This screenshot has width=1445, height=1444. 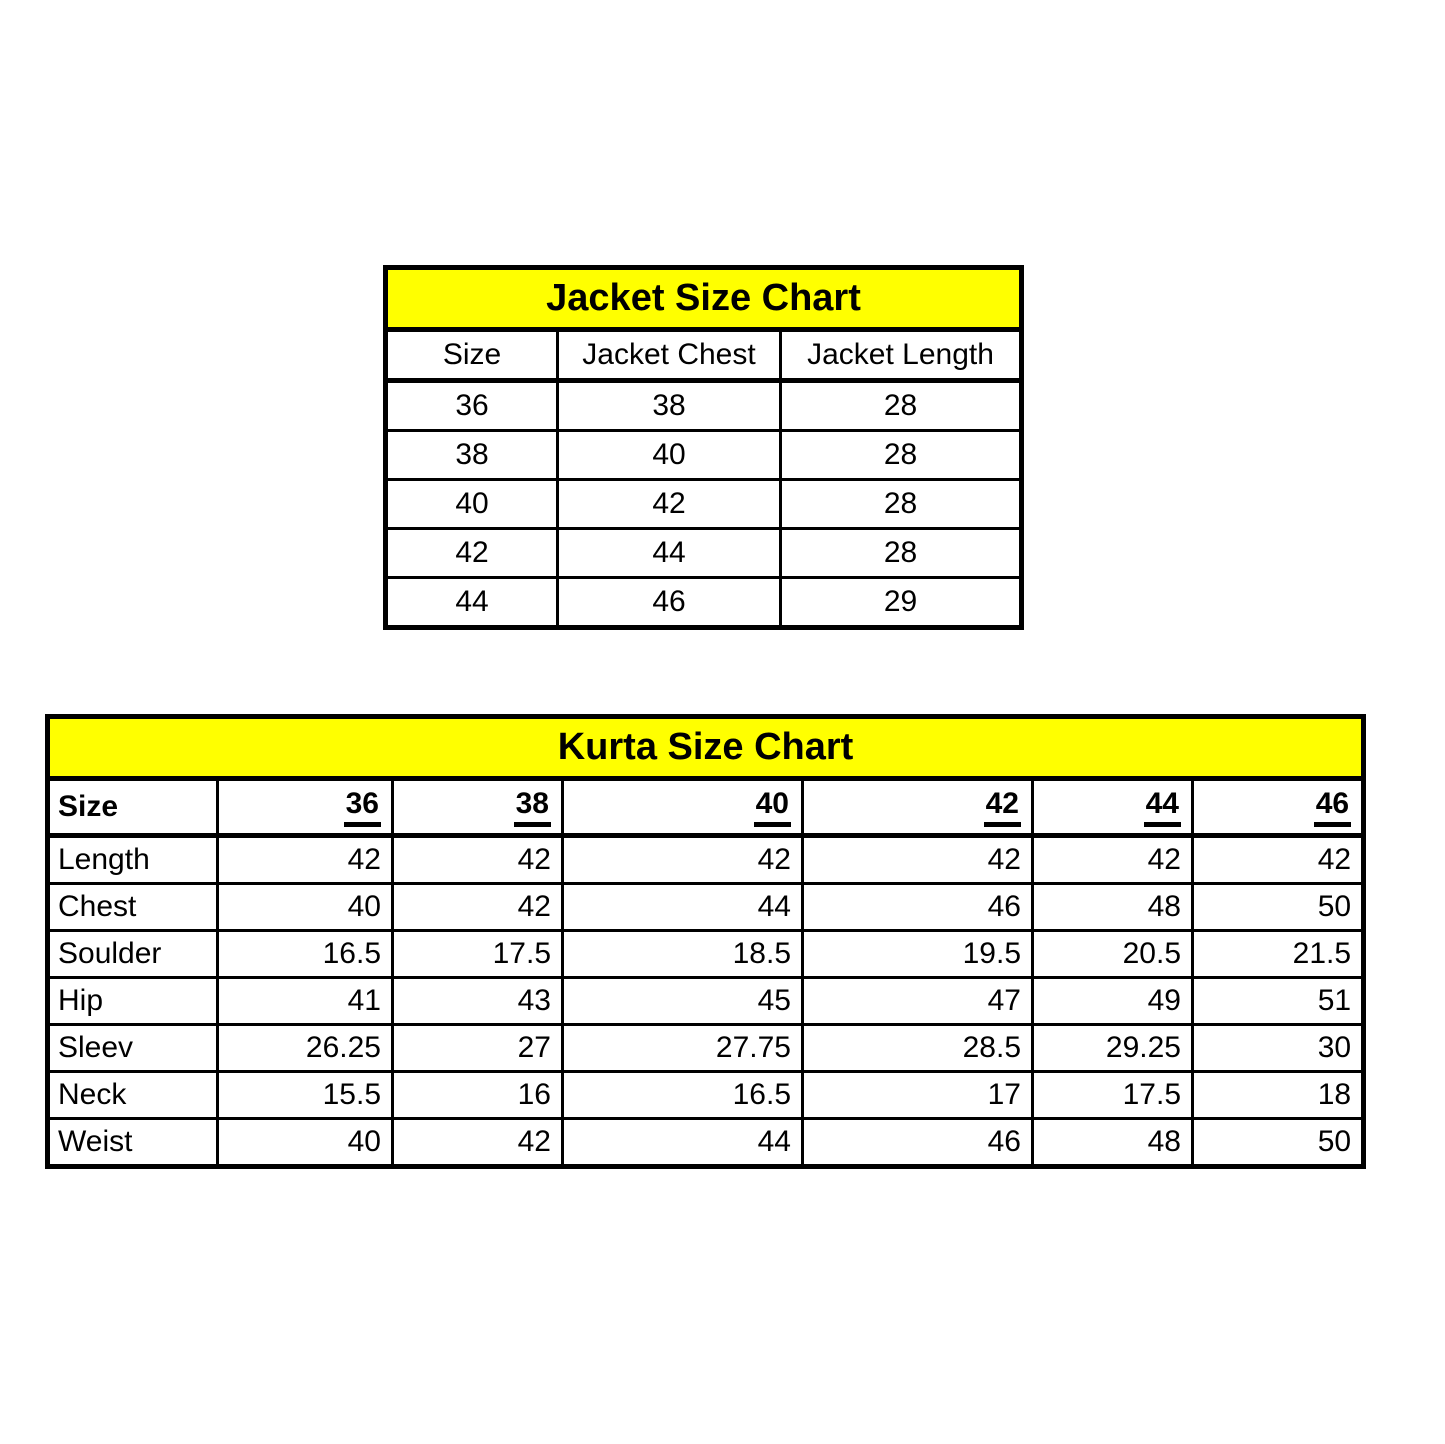 I want to click on jacket-table-row: 36 38 28, so click(x=704, y=405).